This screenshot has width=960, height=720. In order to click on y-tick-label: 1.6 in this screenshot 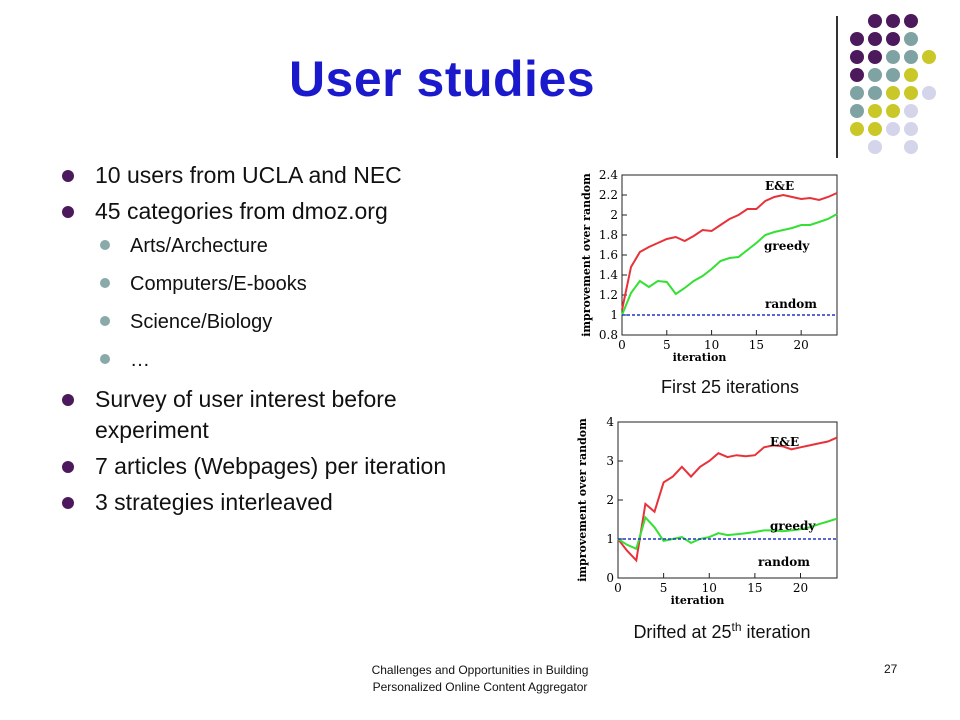, I will do `click(608, 255)`.